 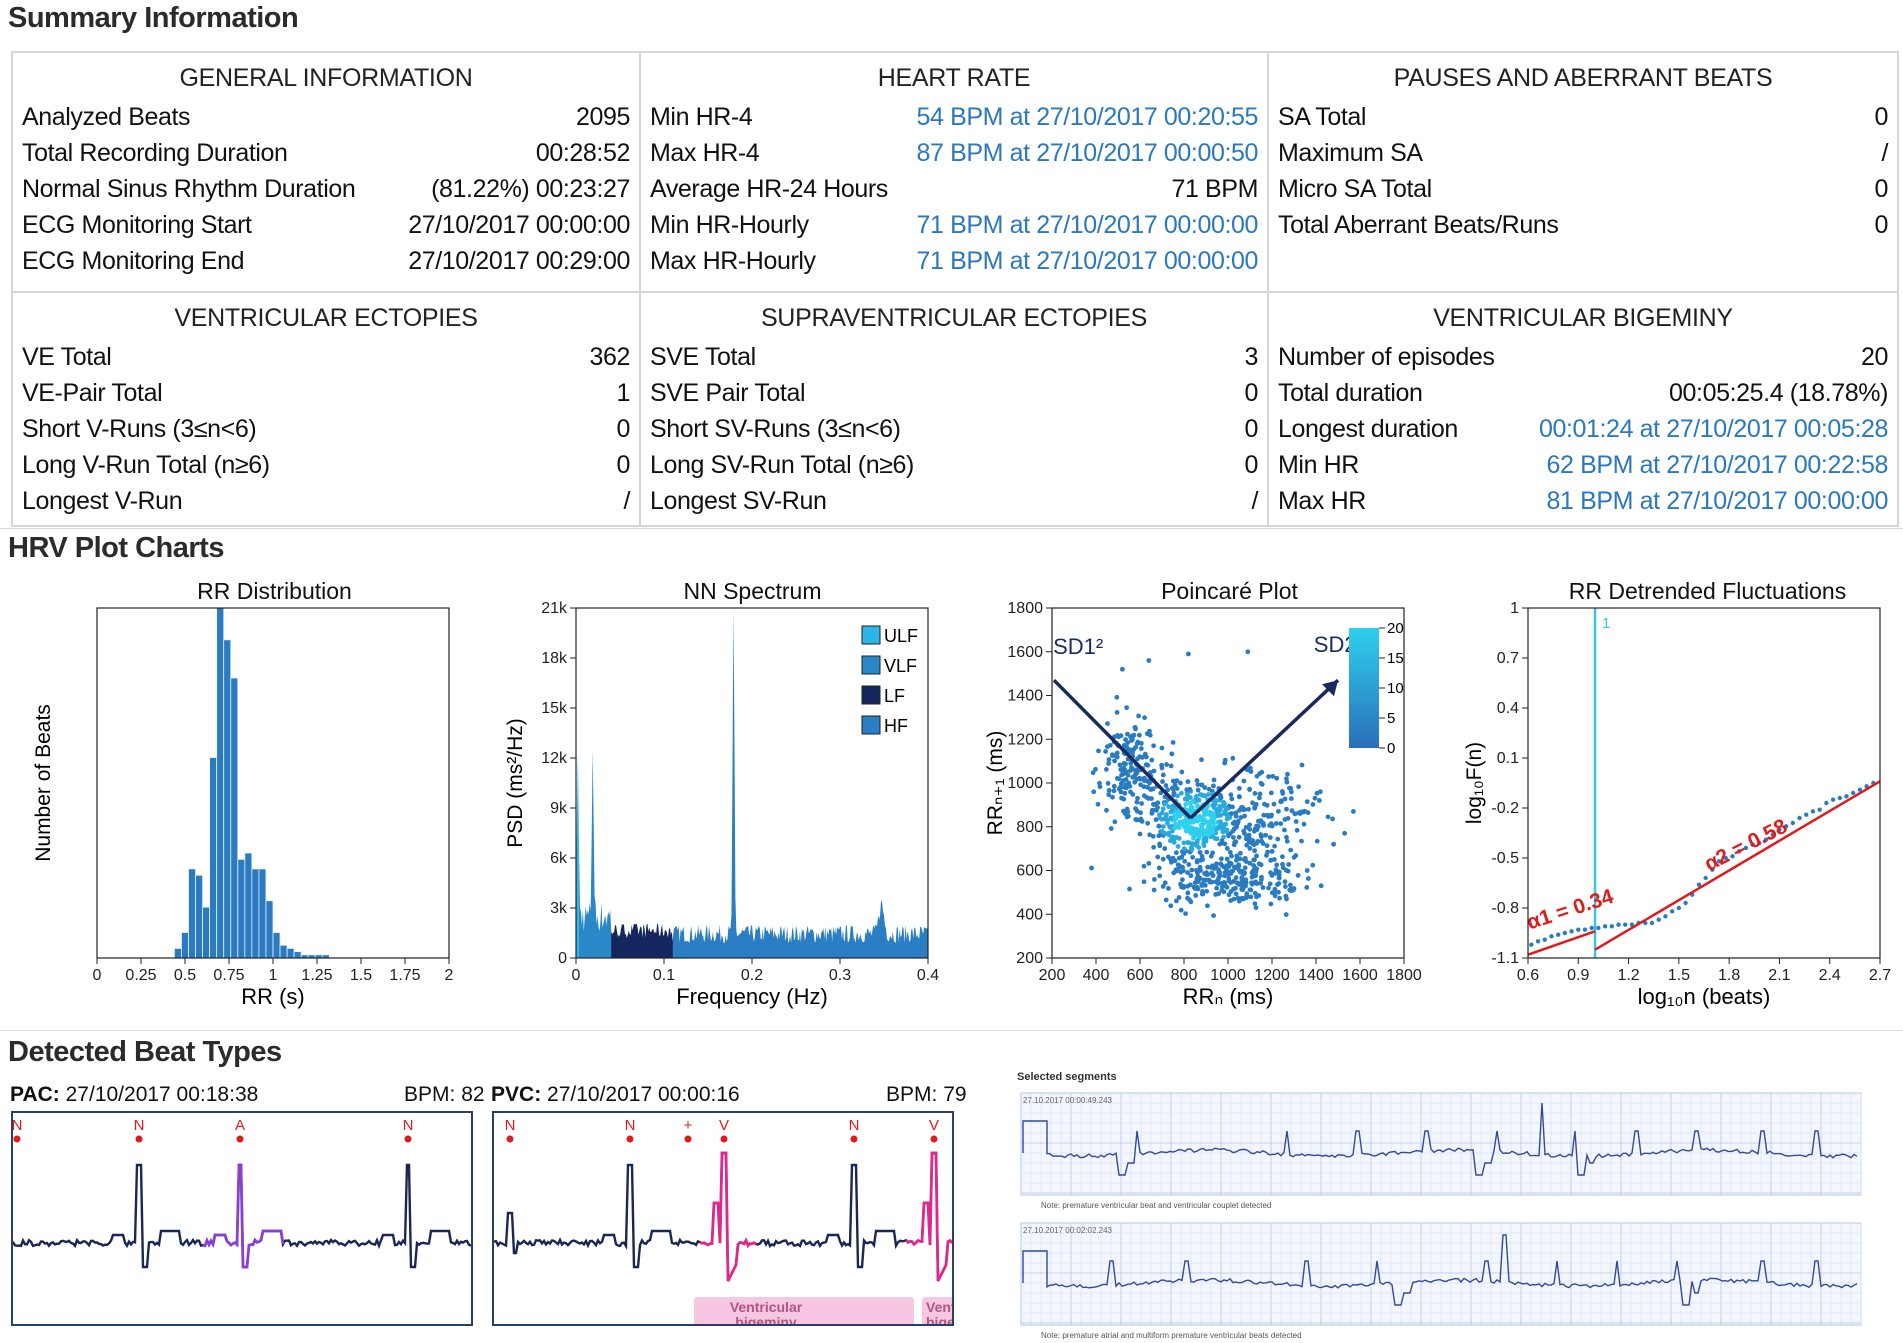 I want to click on row-value: 3, so click(x=1251, y=357).